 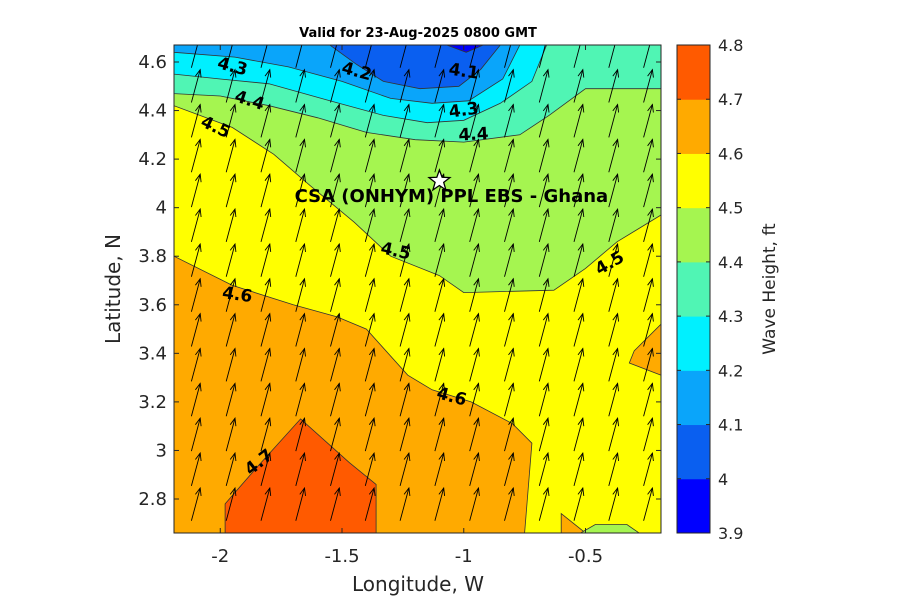 I want to click on y-tick-label: 3.8, so click(x=152, y=256).